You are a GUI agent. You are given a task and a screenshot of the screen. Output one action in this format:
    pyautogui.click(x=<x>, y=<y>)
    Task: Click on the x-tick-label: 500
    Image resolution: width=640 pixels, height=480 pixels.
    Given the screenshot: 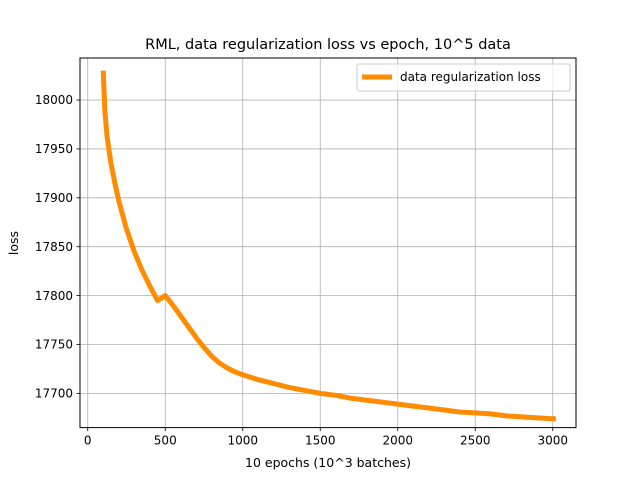 What is the action you would take?
    pyautogui.click(x=165, y=441)
    